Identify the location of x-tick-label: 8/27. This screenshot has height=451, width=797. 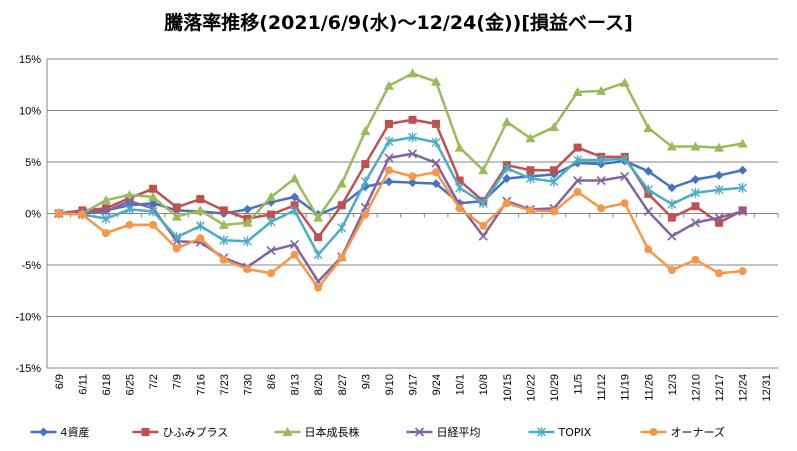
(343, 384).